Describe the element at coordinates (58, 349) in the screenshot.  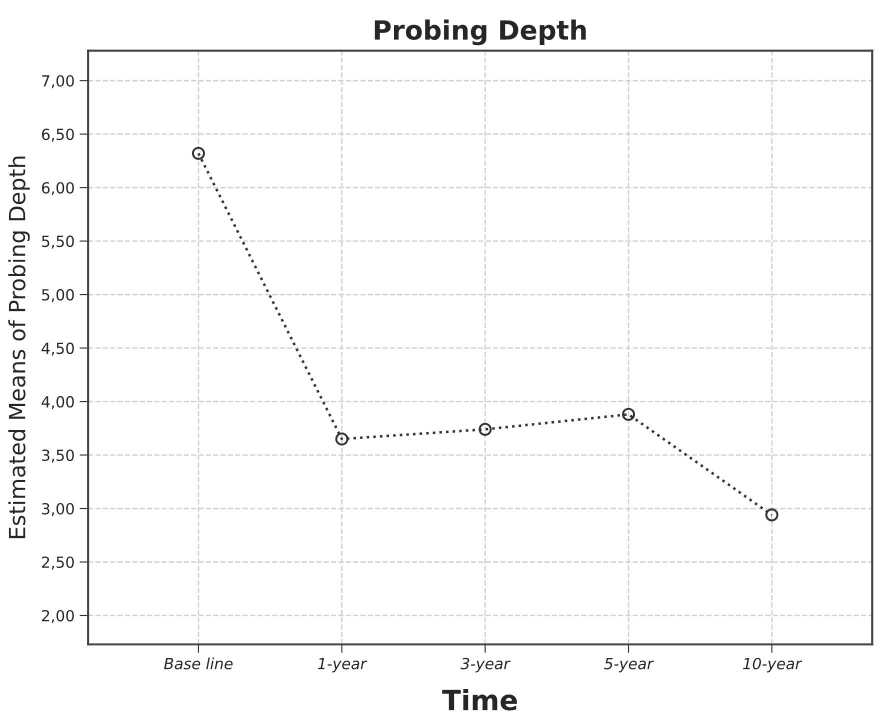
I see `y-tick-label: 4,50` at that location.